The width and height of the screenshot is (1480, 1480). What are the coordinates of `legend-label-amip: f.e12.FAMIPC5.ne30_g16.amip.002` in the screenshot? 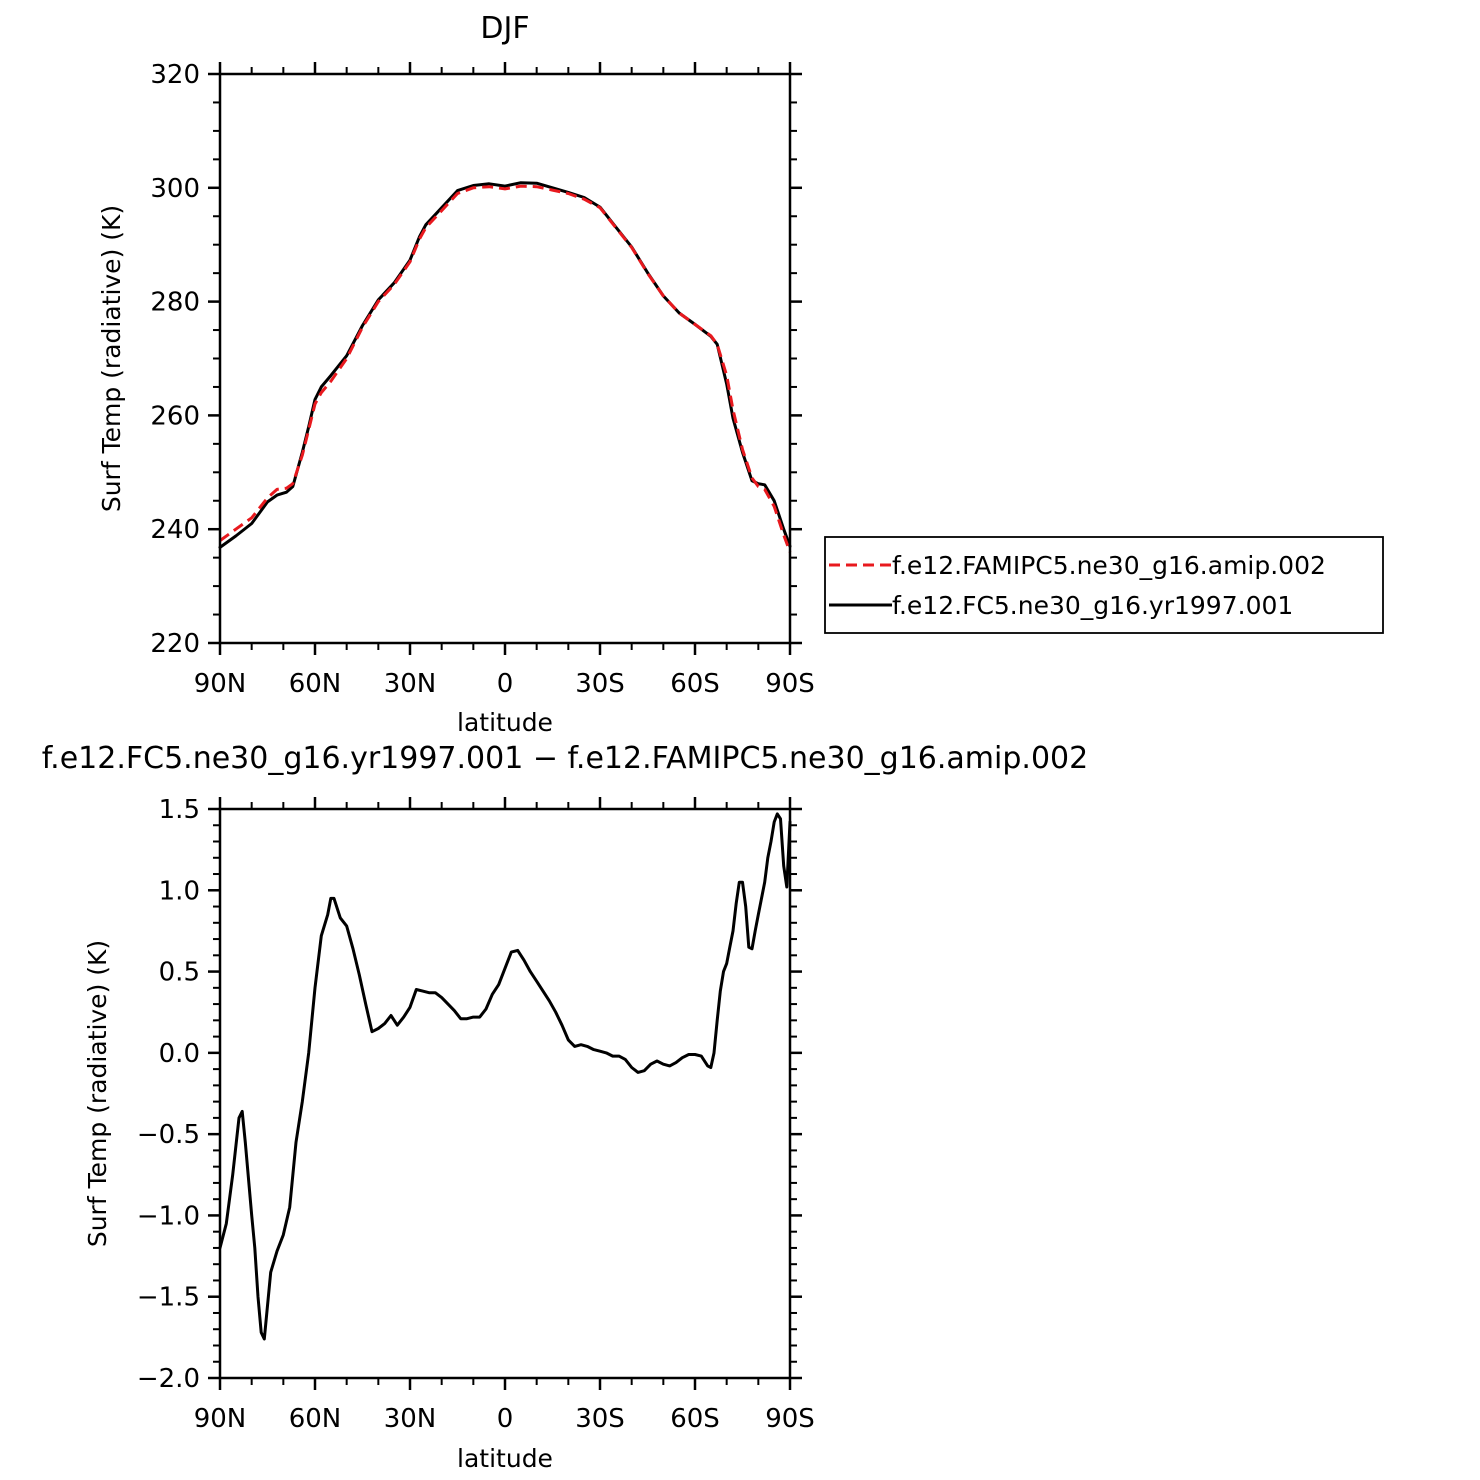 It's located at (1109, 565).